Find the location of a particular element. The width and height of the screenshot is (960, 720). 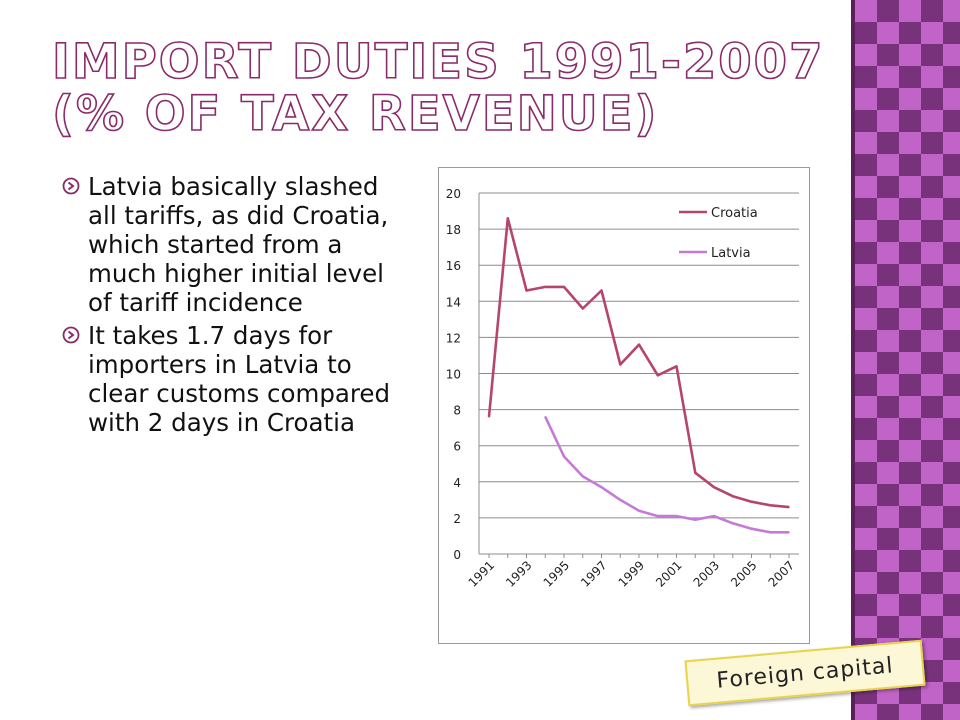

tag-label: Foreign capital is located at coordinates (805, 673).